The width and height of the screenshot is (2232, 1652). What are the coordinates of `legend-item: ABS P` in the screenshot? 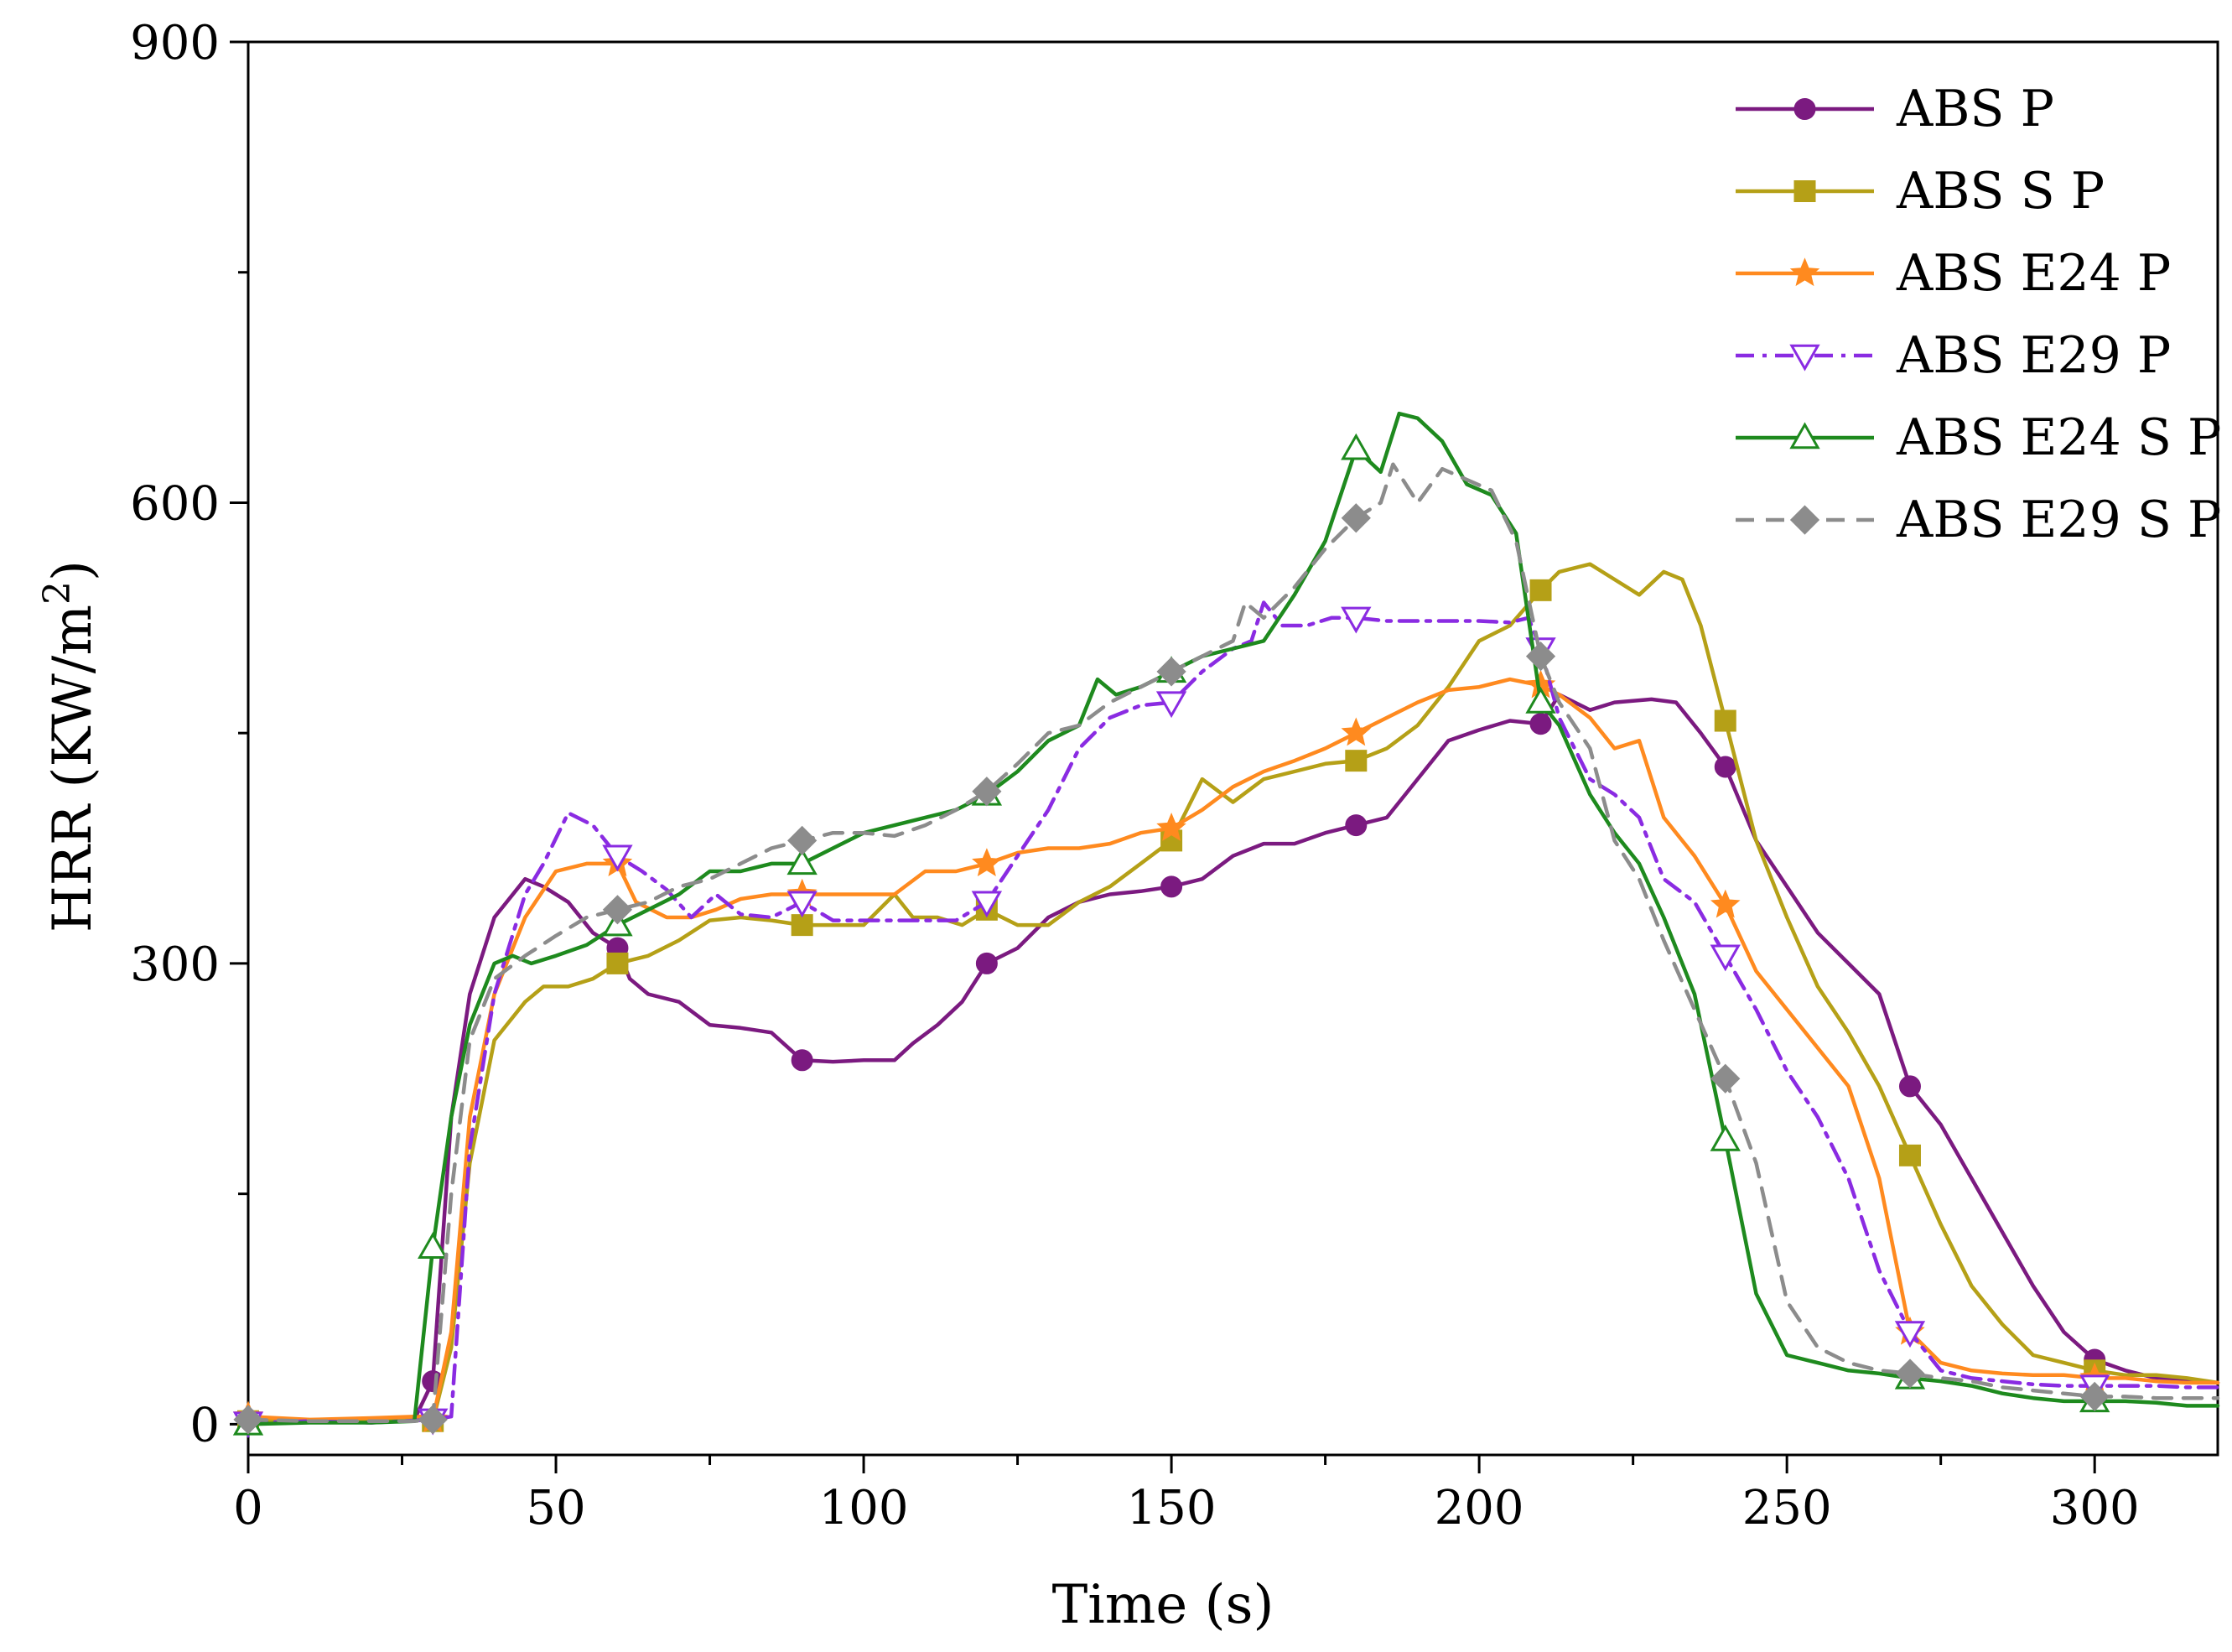 It's located at (1895, 109).